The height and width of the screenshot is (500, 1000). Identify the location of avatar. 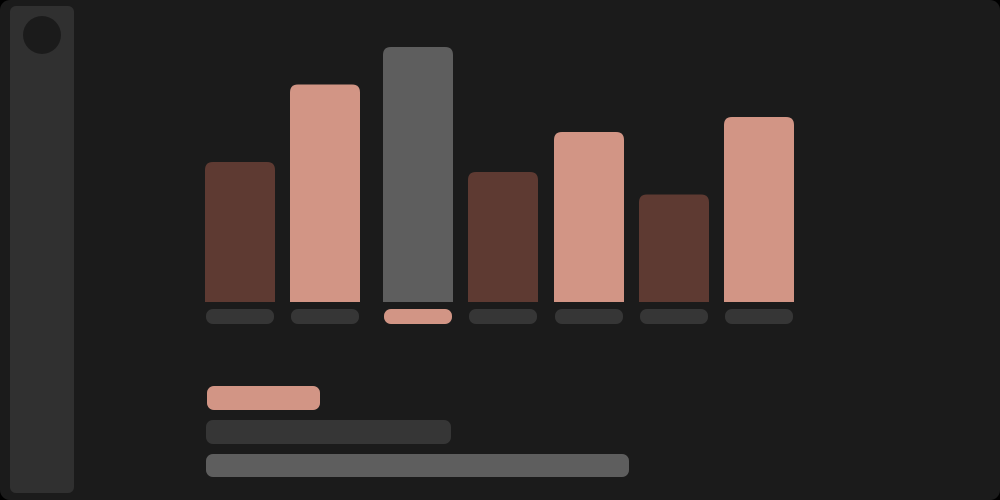
(42, 35).